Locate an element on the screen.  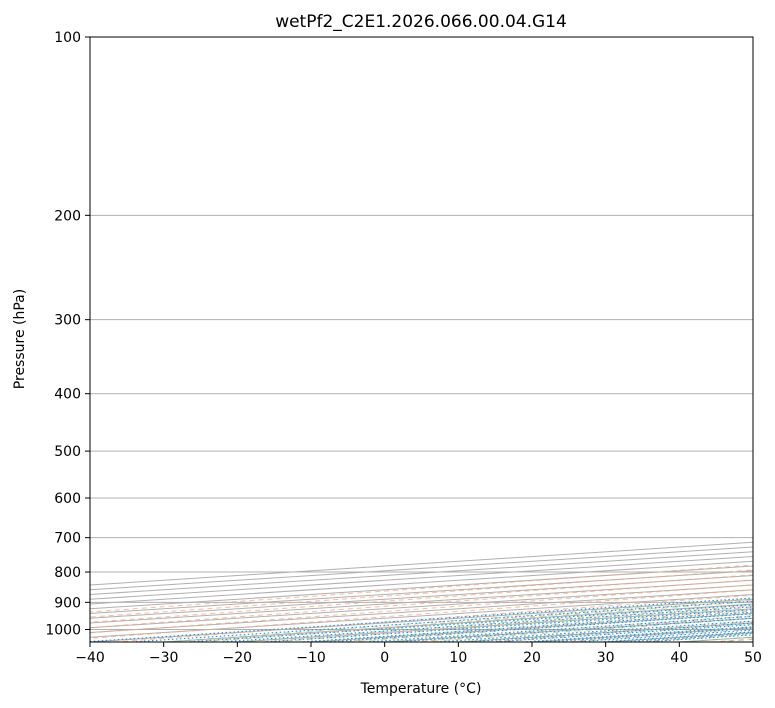
y-tick-label: 1000 is located at coordinates (63, 630).